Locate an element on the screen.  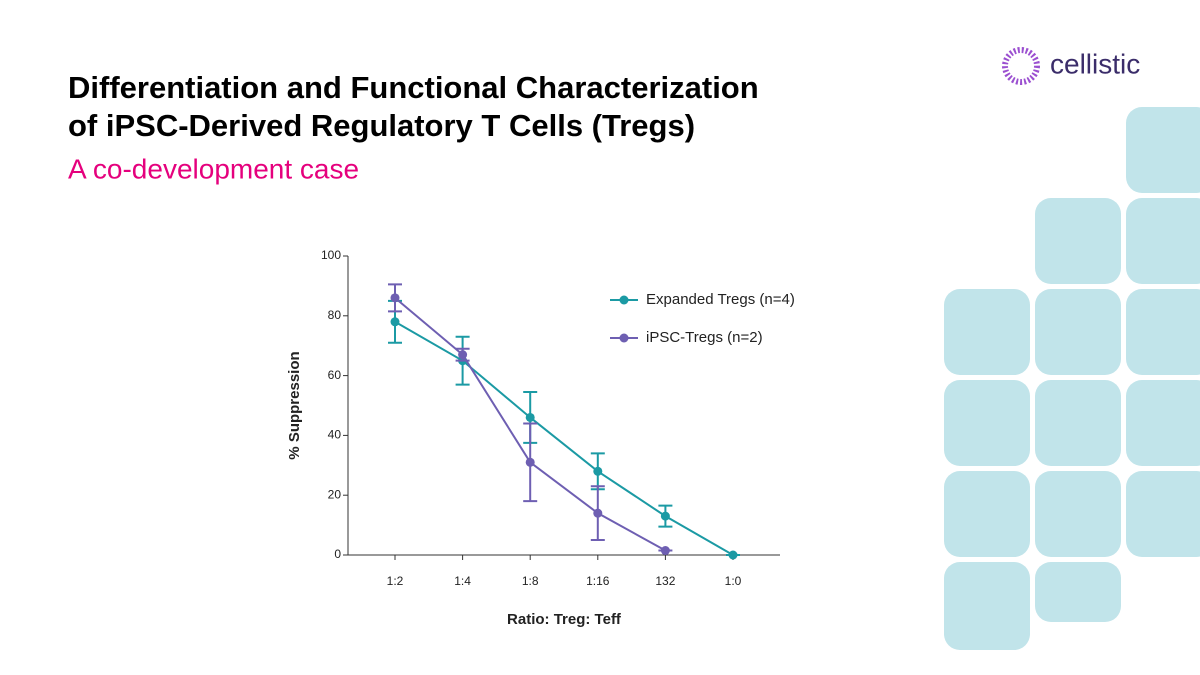
legend-label: iPSC-Tregs (n=2) is located at coordinates (704, 337).